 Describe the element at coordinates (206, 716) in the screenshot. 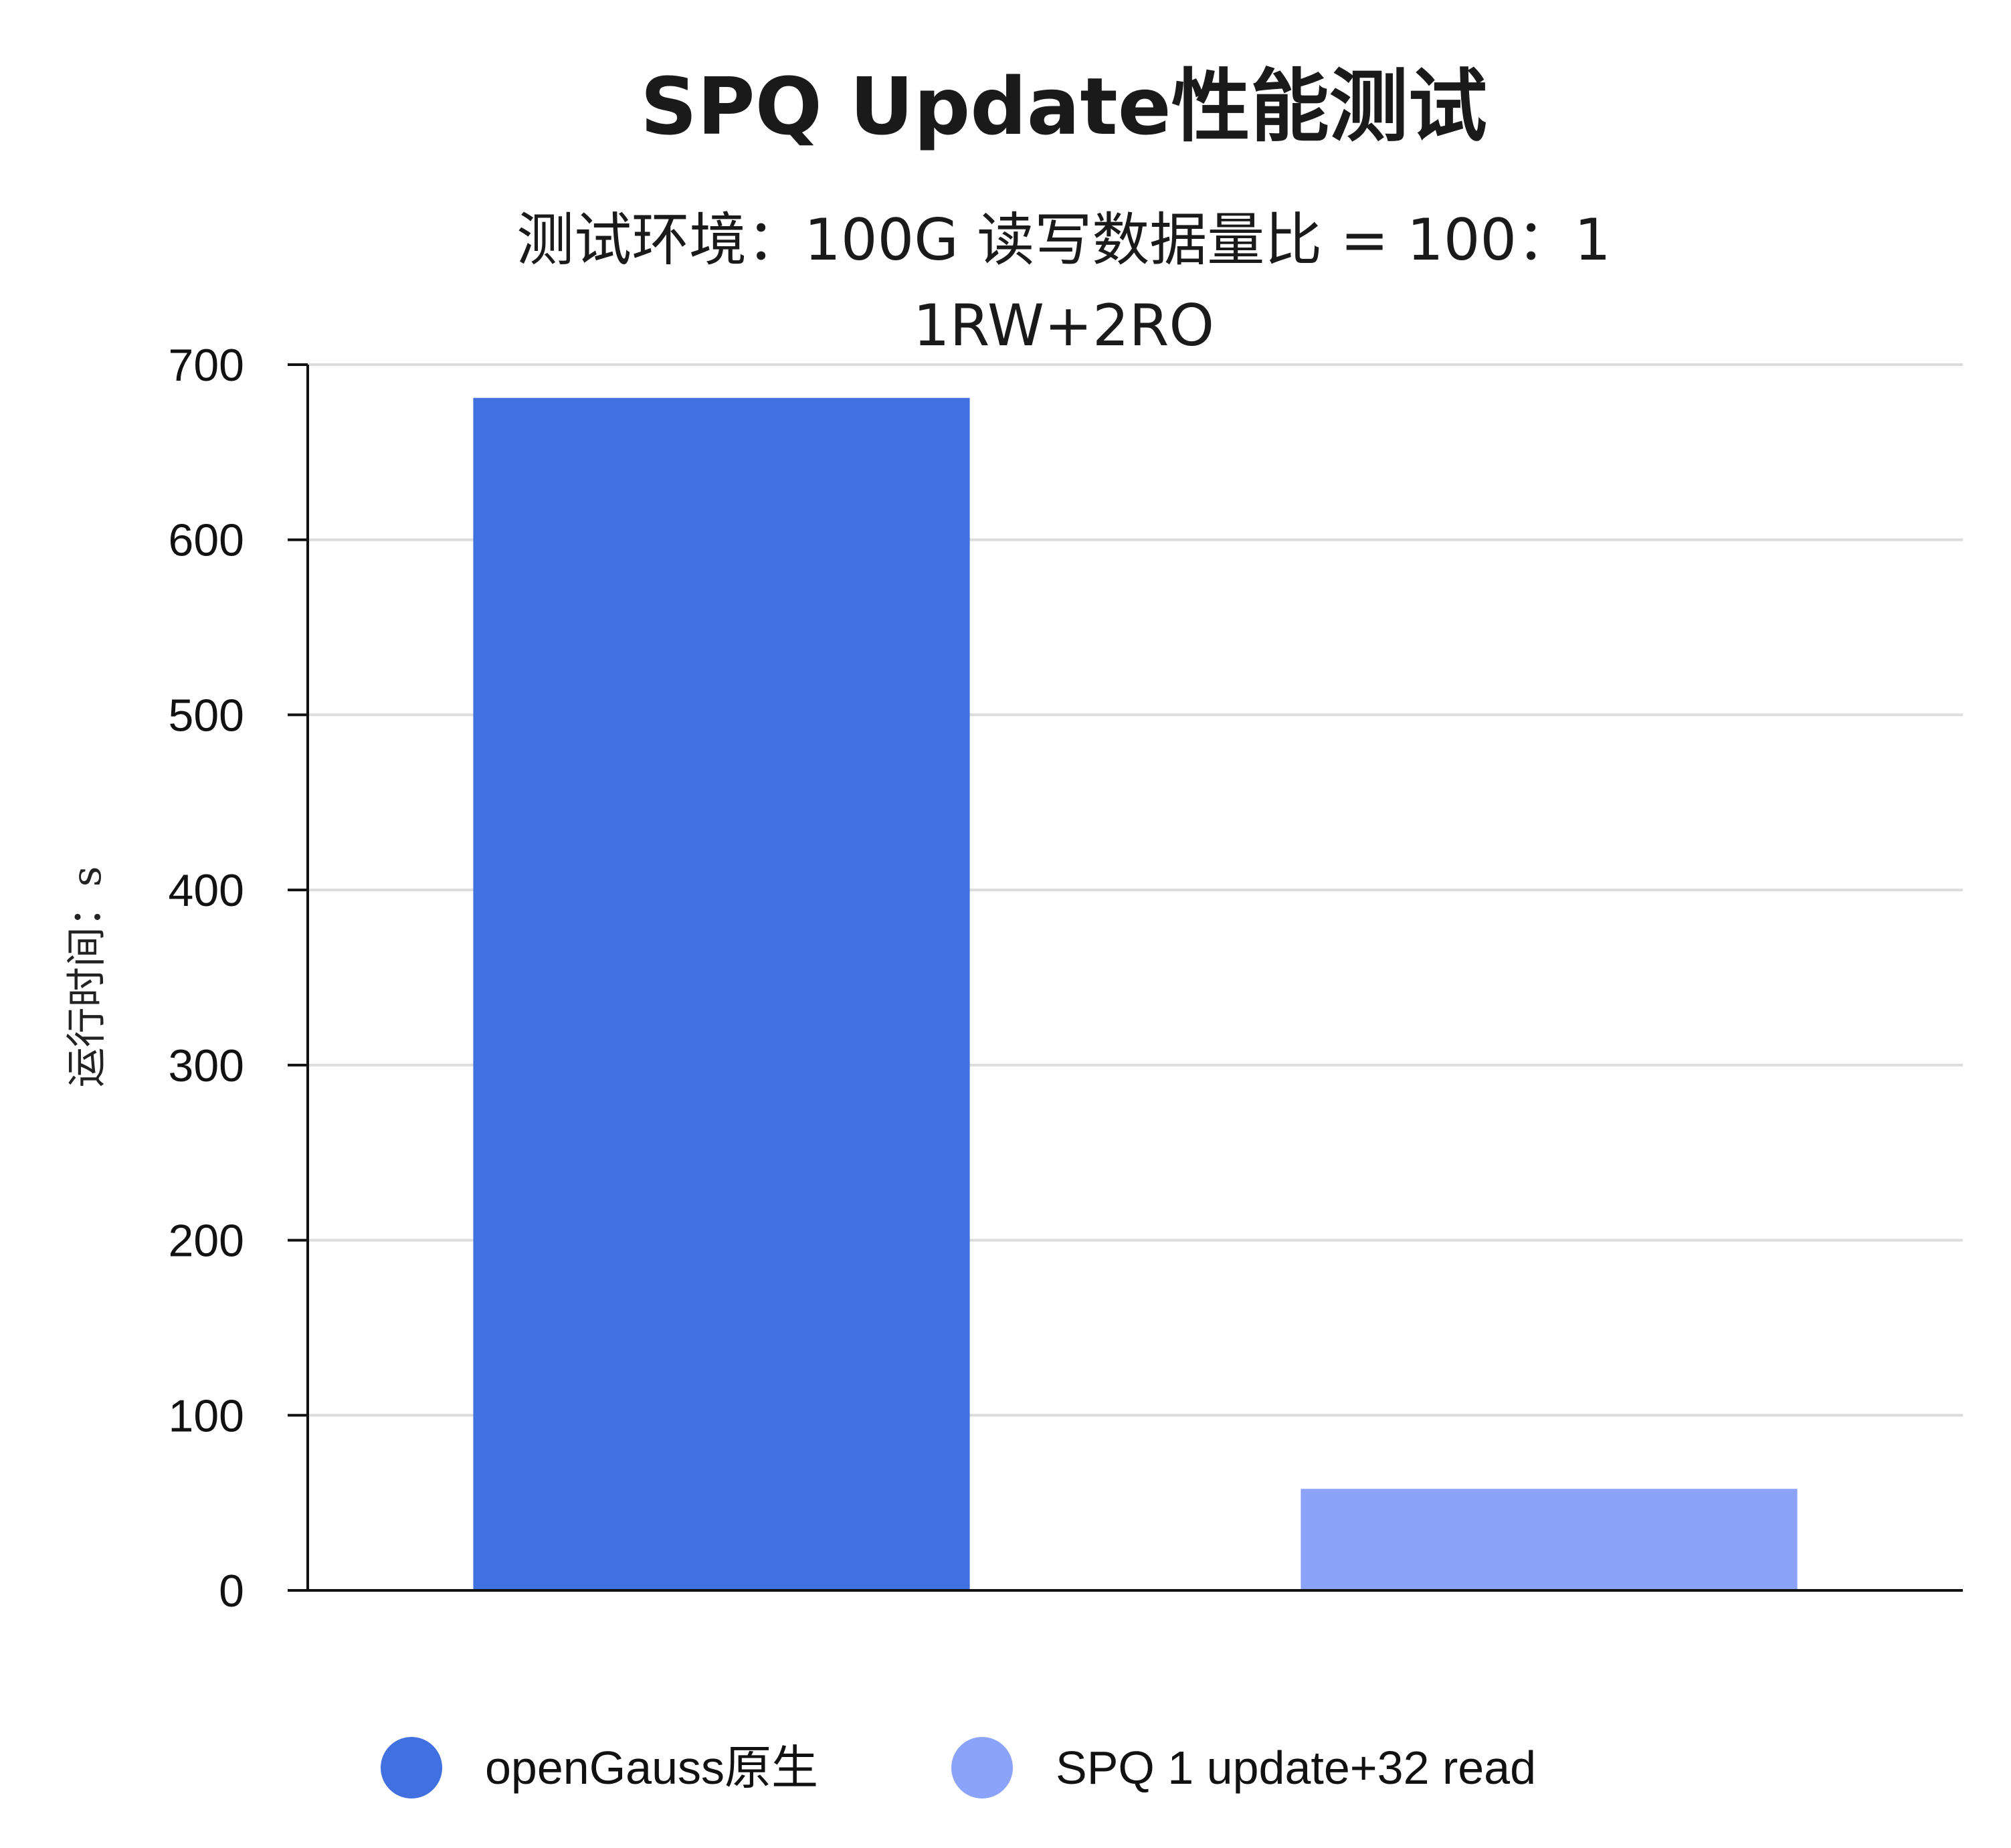

I see `y-tick-label: 500` at that location.